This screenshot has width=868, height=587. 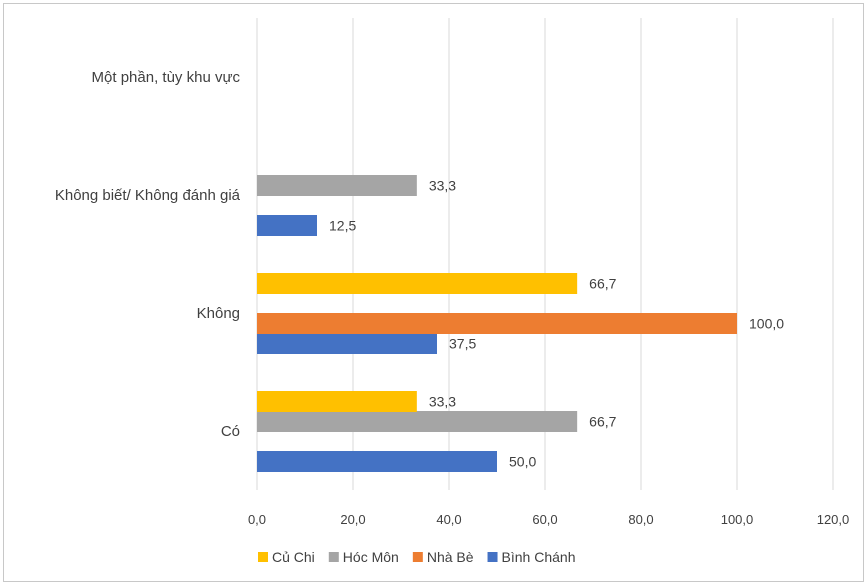 I want to click on data-label: 50,0, so click(x=522, y=462).